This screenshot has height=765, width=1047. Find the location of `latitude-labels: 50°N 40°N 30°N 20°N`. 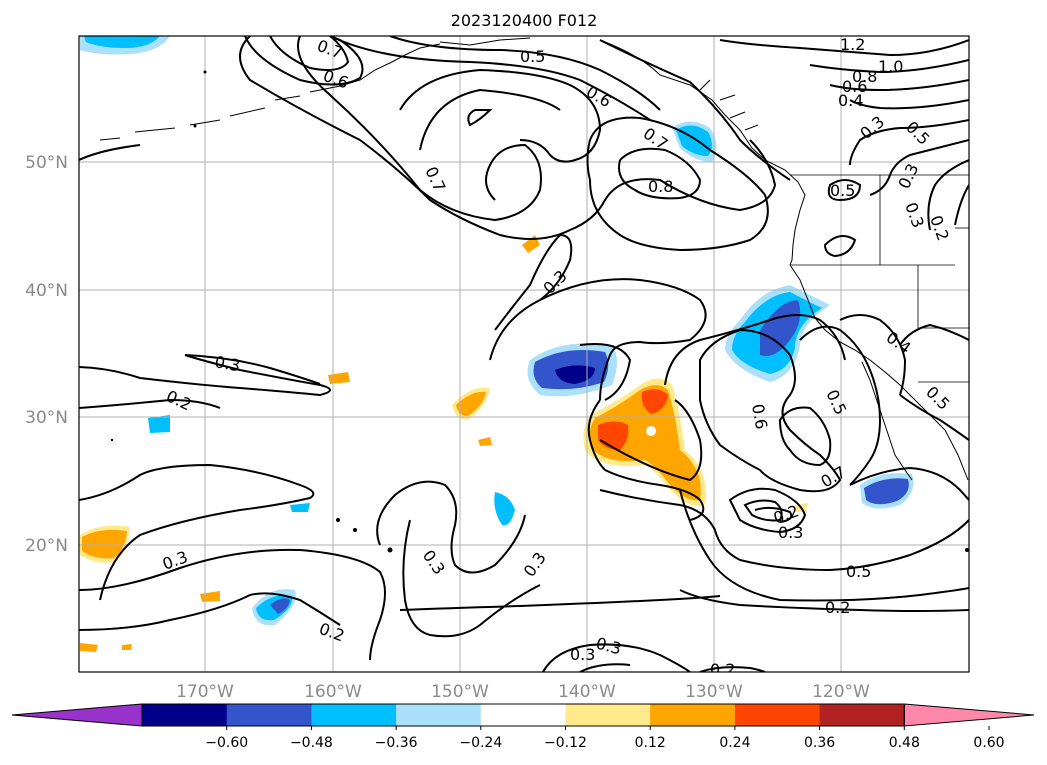

latitude-labels: 50°N 40°N 30°N 20°N is located at coordinates (46, 354).